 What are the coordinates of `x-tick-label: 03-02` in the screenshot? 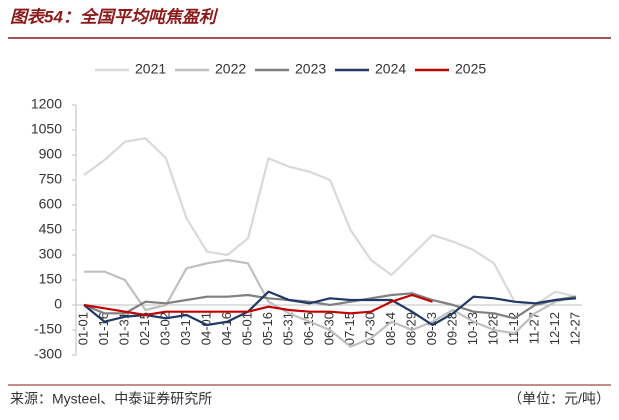 It's located at (164, 328).